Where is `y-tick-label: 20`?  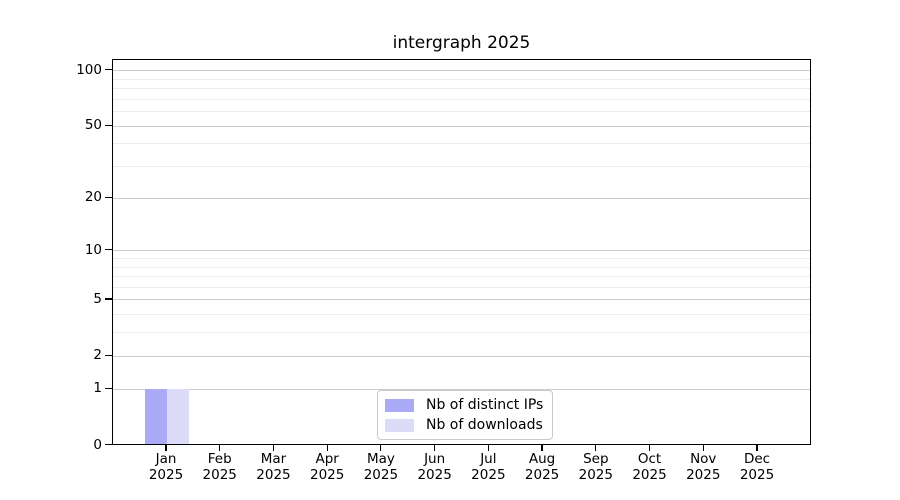
y-tick-label: 20 is located at coordinates (93, 197).